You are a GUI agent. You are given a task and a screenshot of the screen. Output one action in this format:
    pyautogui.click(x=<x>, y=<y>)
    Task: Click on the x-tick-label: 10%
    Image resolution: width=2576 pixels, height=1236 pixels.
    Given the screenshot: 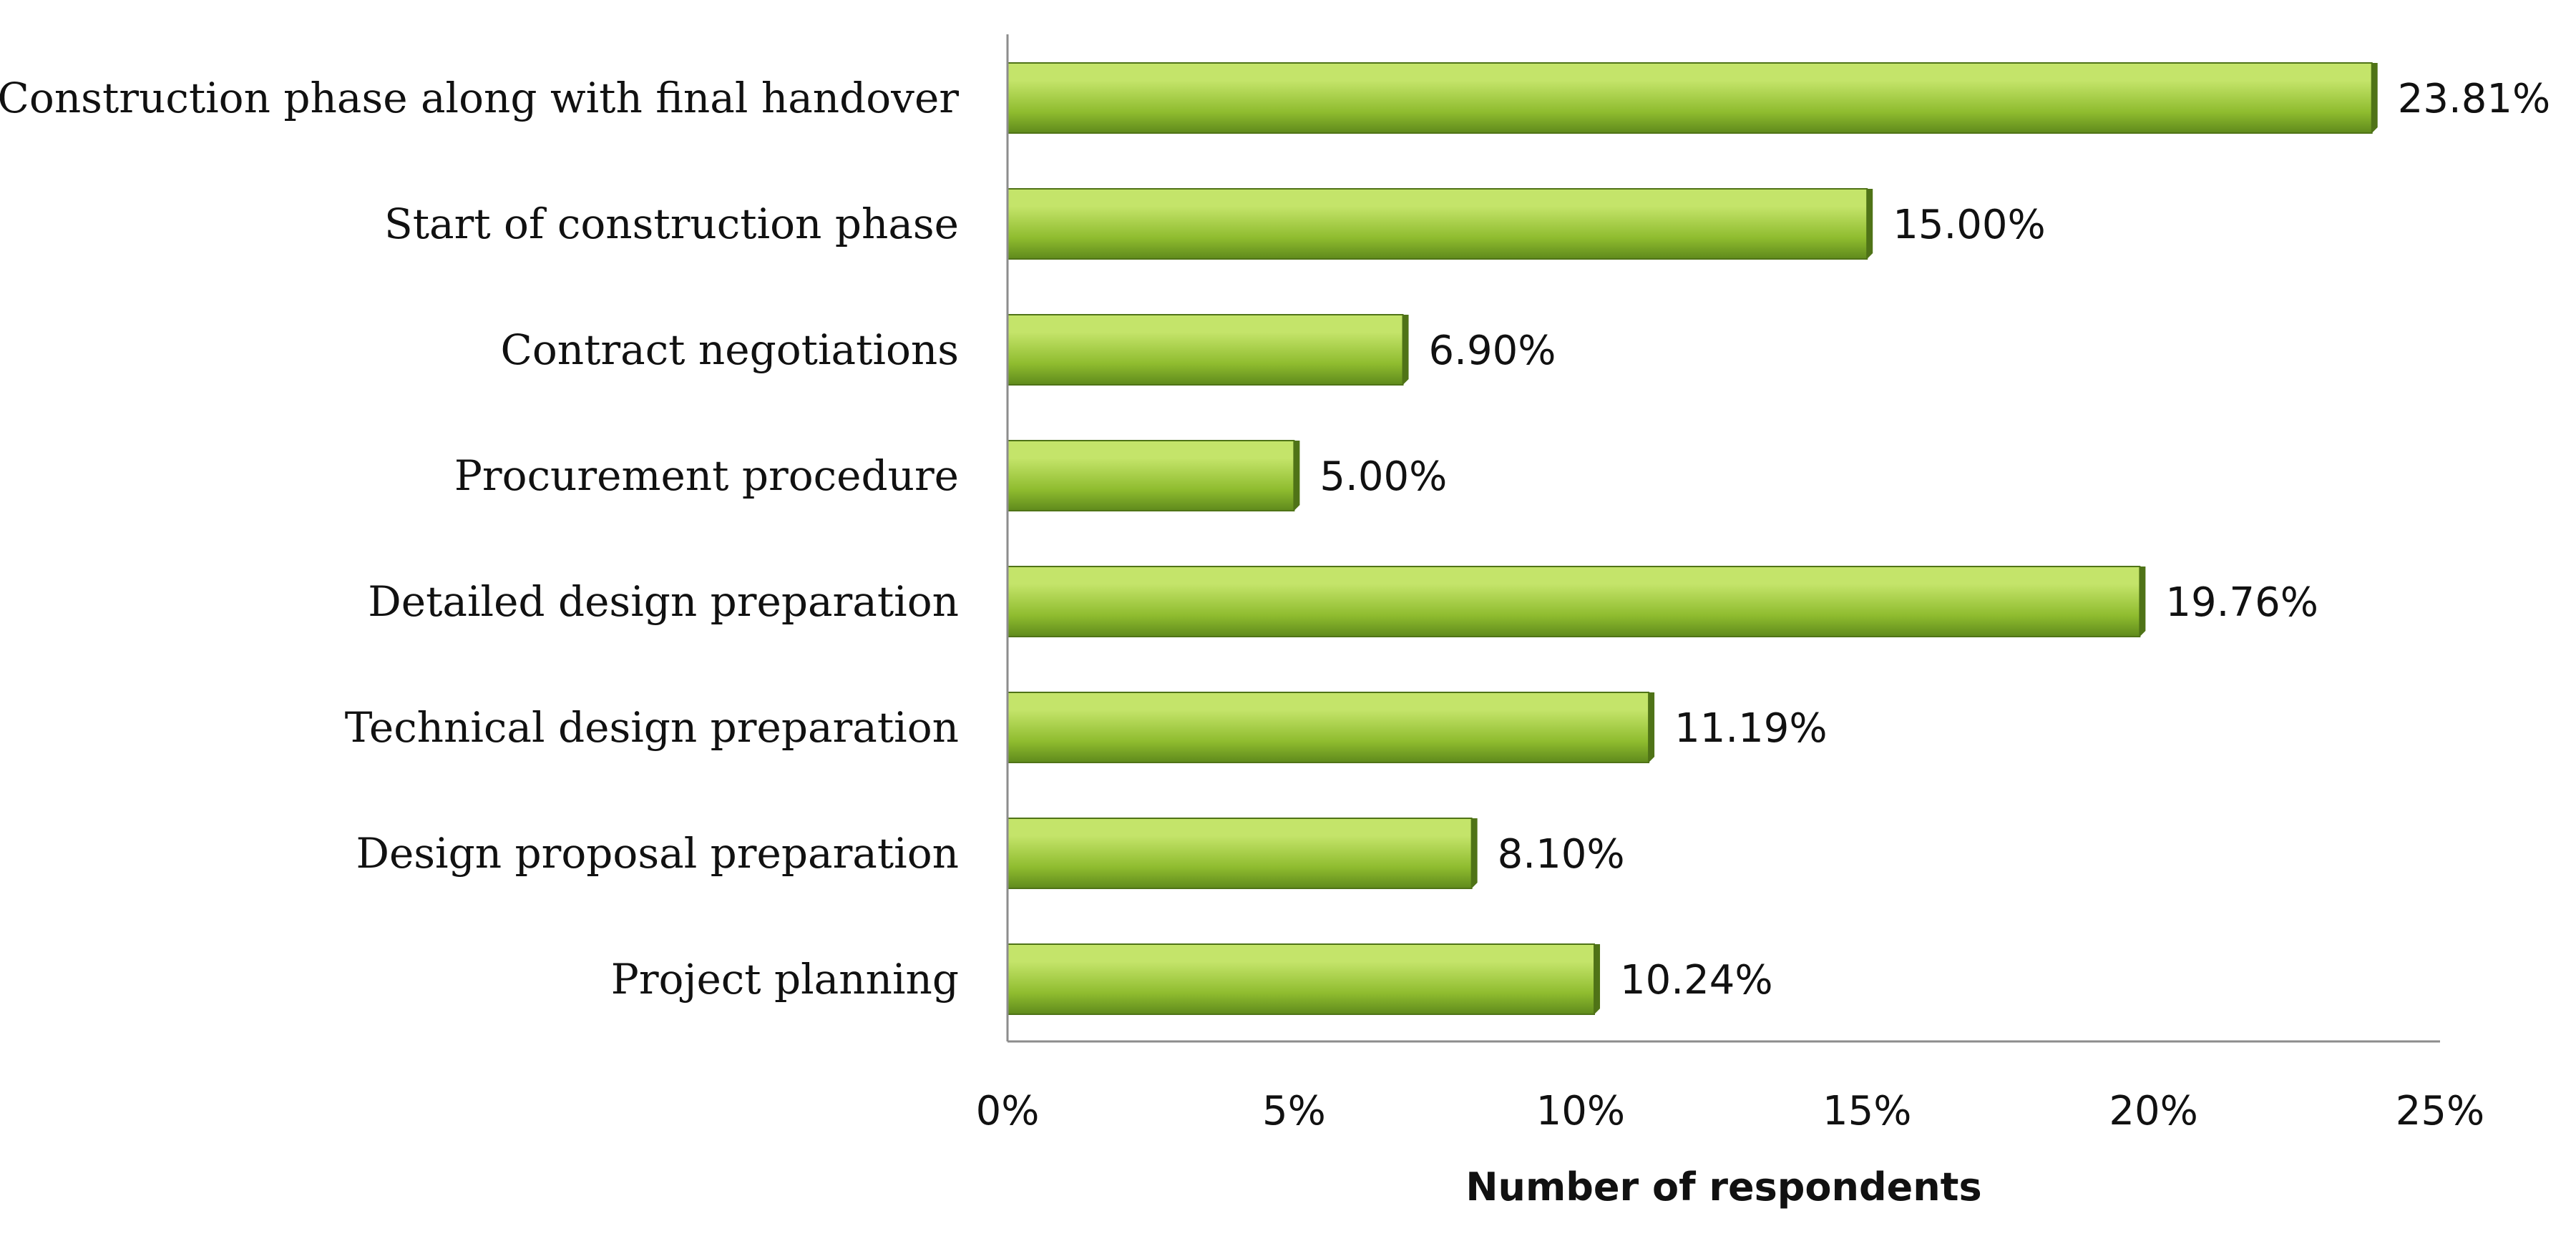 What is the action you would take?
    pyautogui.click(x=1580, y=1111)
    